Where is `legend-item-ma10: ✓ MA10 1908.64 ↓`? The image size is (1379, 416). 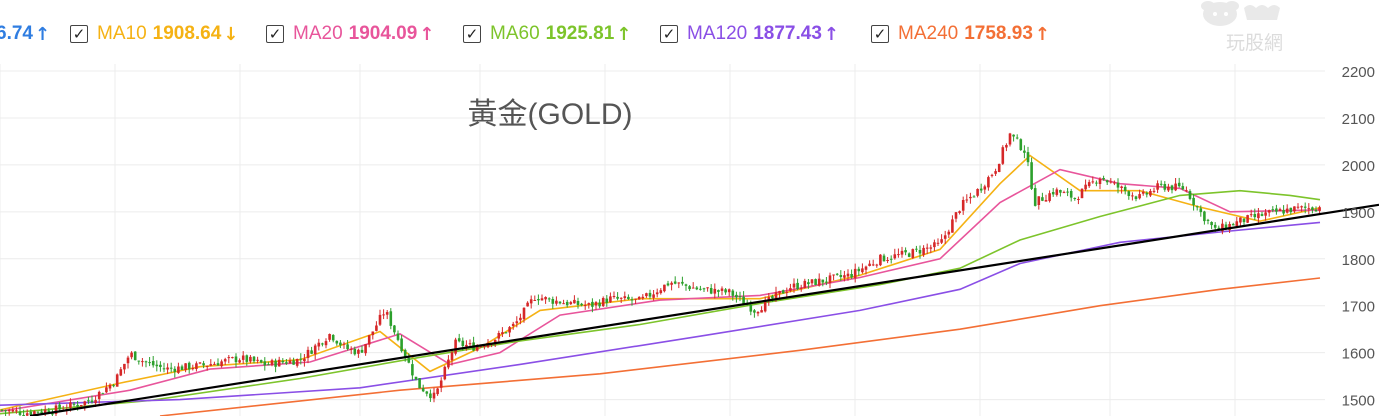
legend-item-ma10: ✓ MA10 1908.64 ↓ is located at coordinates (154, 34).